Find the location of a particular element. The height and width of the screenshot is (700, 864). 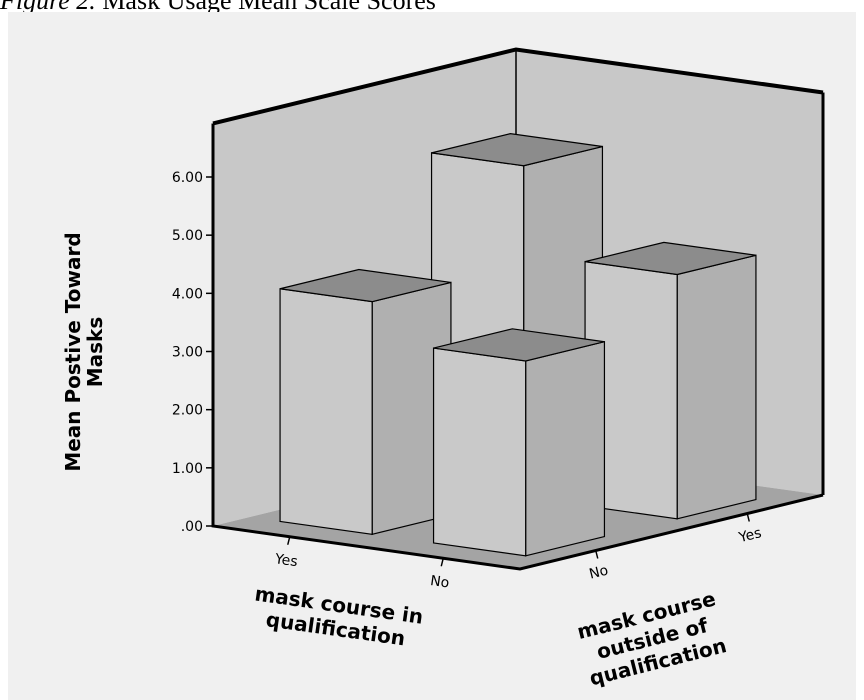

y-tick-label: 2.00 is located at coordinates (187, 411).